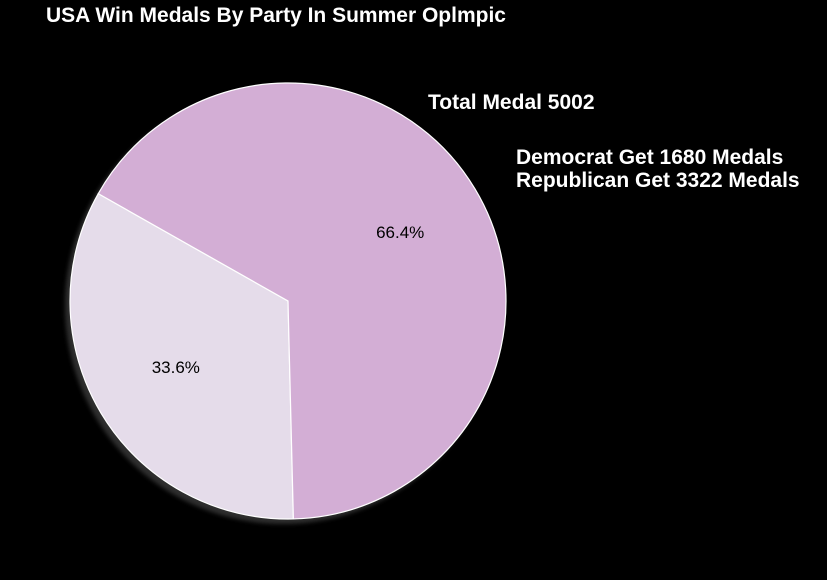  What do you see at coordinates (650, 157) in the screenshot?
I see `democrat-annotation: Democrat Get 1680 Medals` at bounding box center [650, 157].